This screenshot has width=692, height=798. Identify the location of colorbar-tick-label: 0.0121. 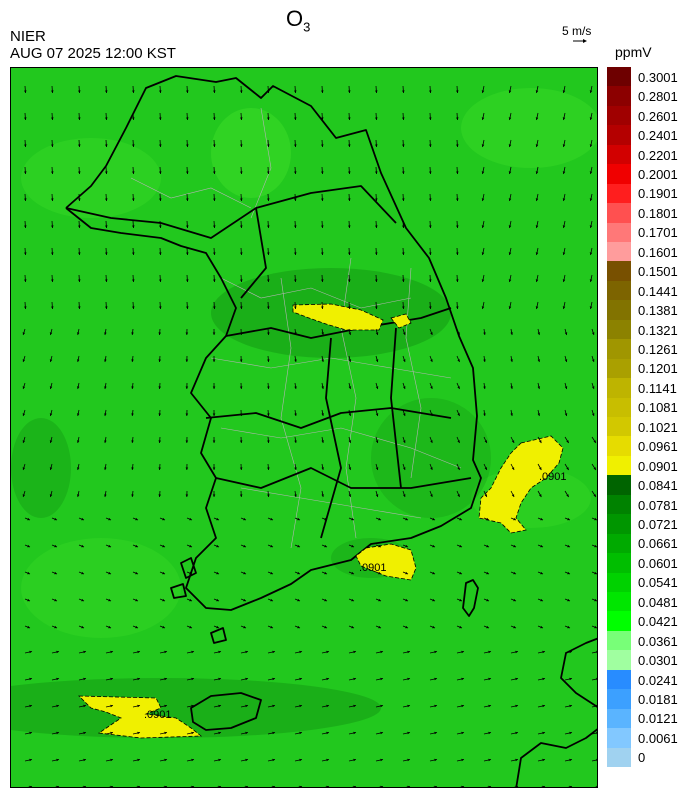
(658, 719).